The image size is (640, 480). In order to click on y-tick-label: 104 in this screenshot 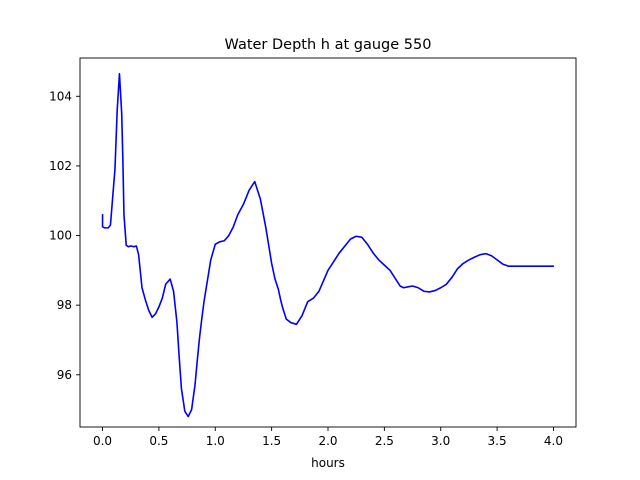, I will do `click(60, 96)`.